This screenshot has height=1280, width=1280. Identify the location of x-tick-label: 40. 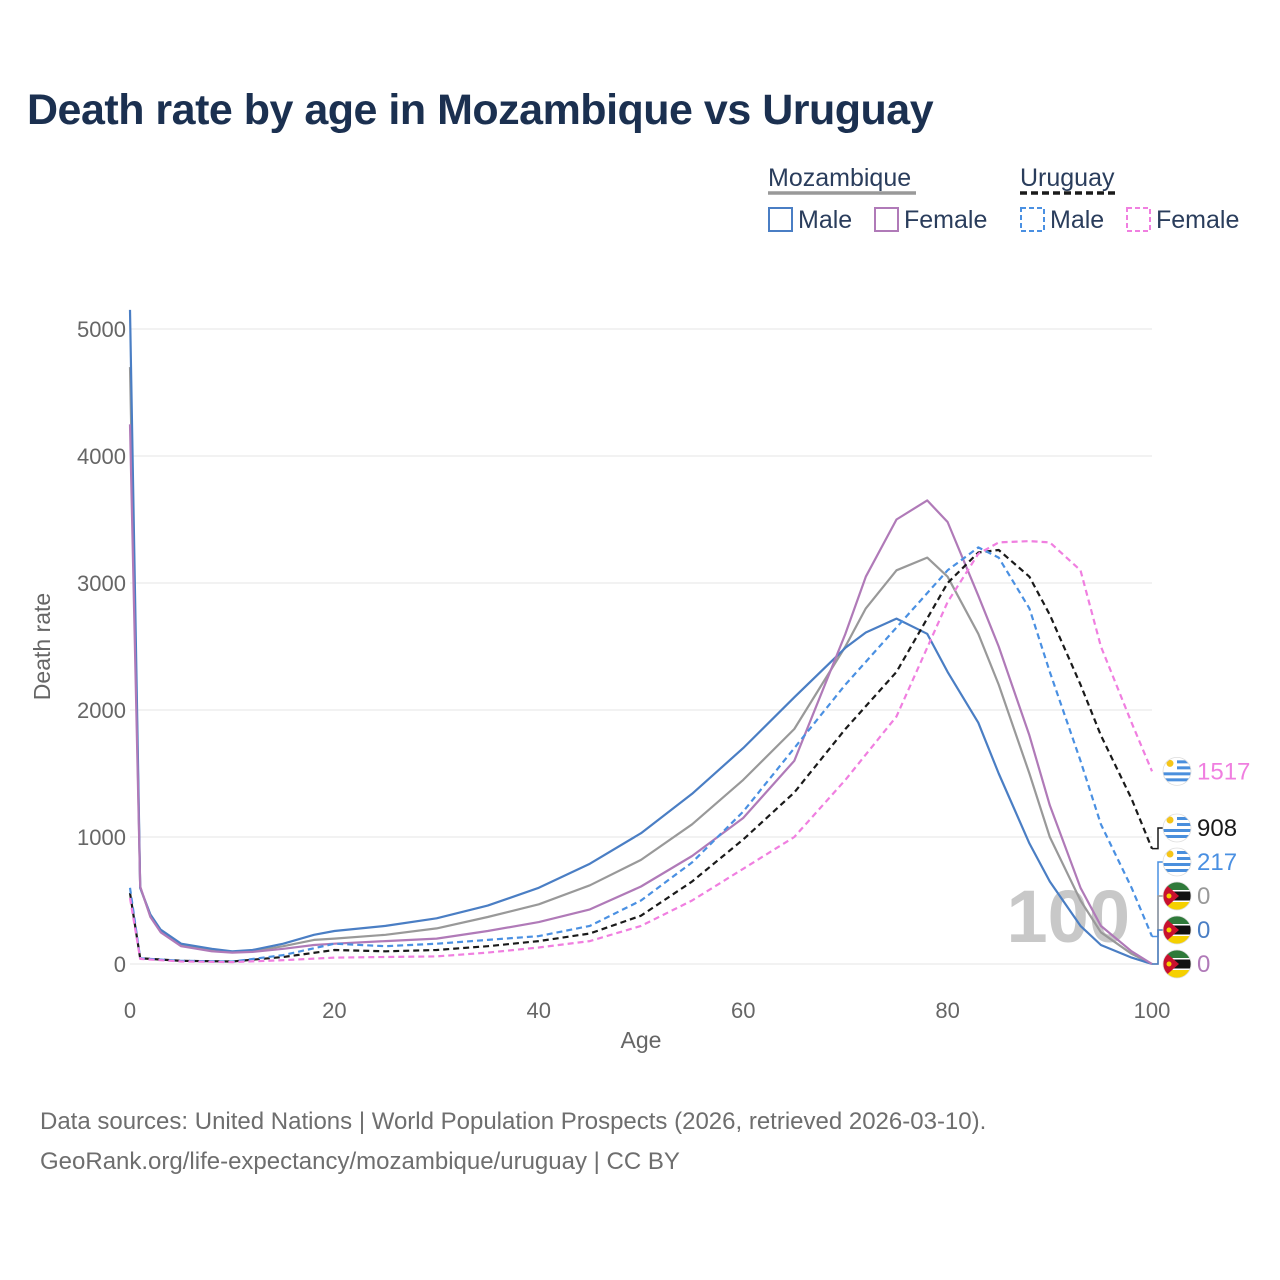
(539, 1010).